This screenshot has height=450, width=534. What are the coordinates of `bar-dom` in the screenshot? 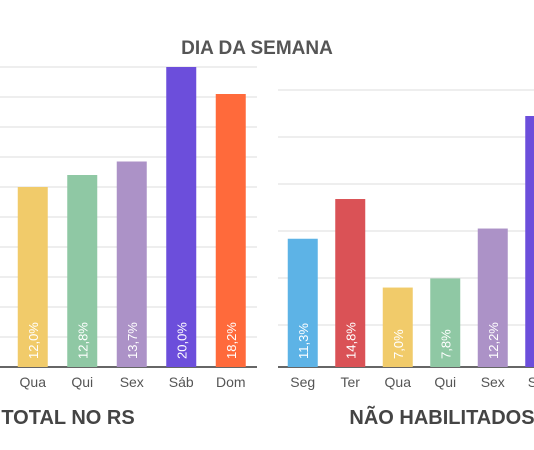 It's located at (230, 230).